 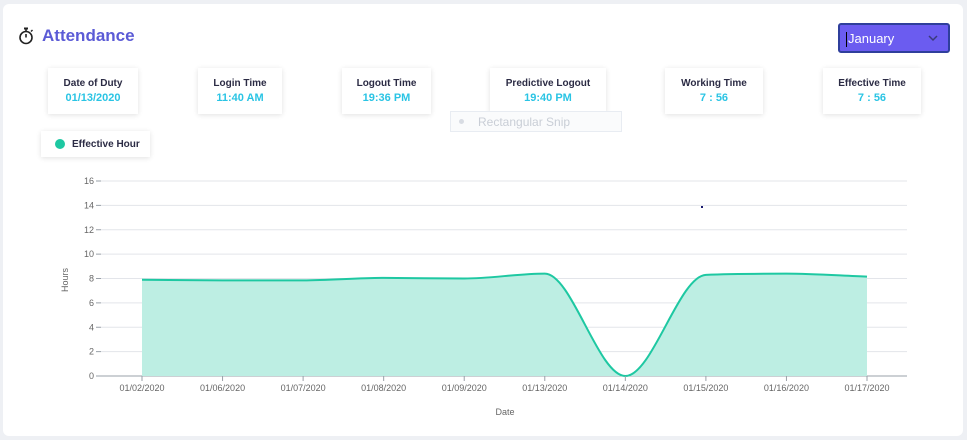 What do you see at coordinates (91, 376) in the screenshot?
I see `y-tick-label: 0` at bounding box center [91, 376].